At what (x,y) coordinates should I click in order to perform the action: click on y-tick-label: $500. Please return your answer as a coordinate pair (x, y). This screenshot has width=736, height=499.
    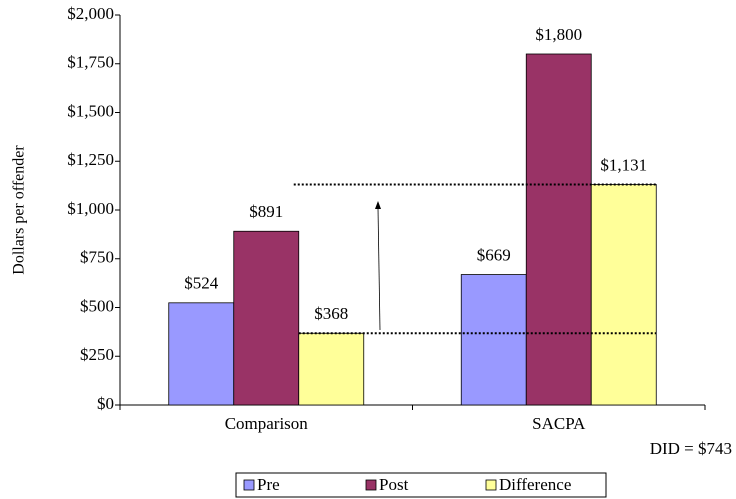
    Looking at the image, I should click on (97, 305).